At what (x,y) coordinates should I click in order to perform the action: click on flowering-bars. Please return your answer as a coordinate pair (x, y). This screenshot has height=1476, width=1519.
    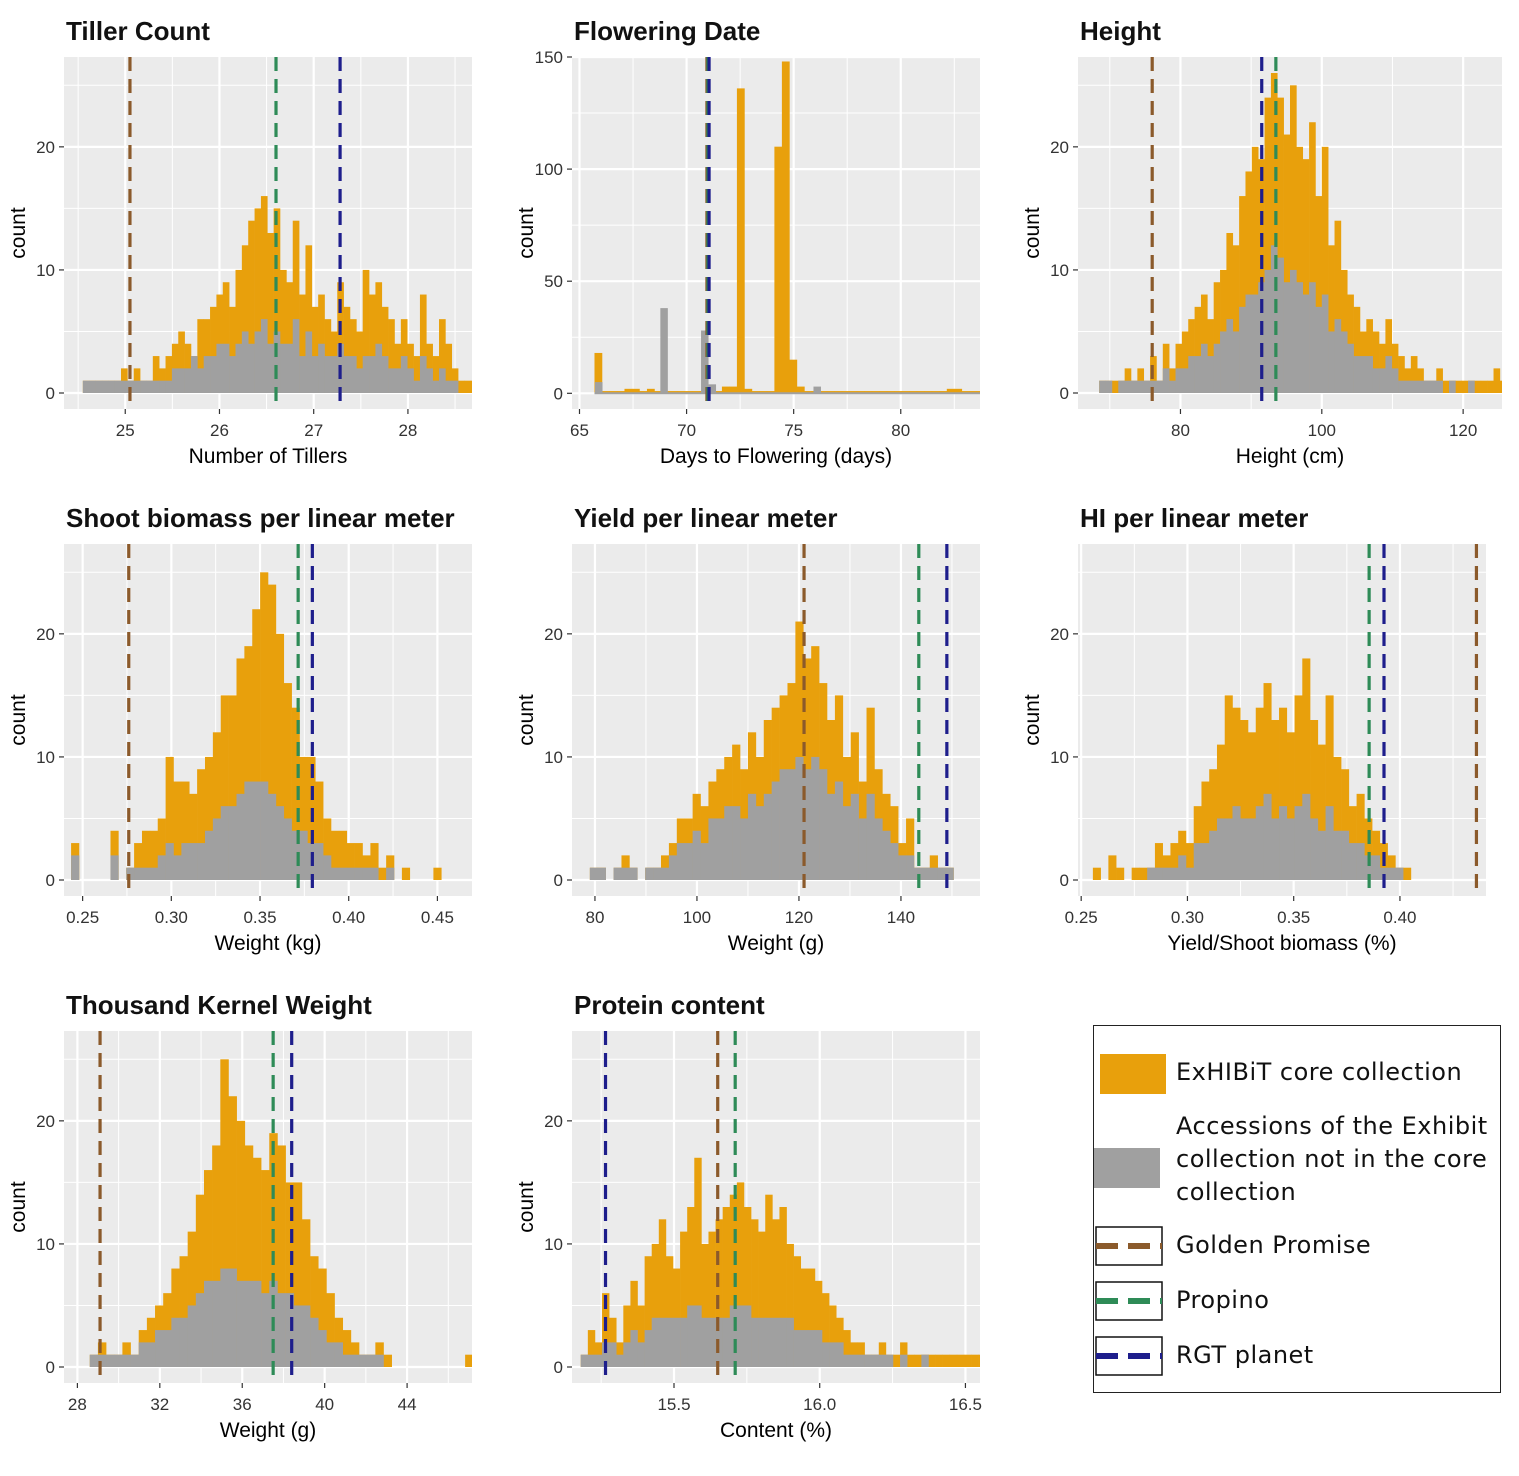
    Looking at the image, I should click on (787, 228).